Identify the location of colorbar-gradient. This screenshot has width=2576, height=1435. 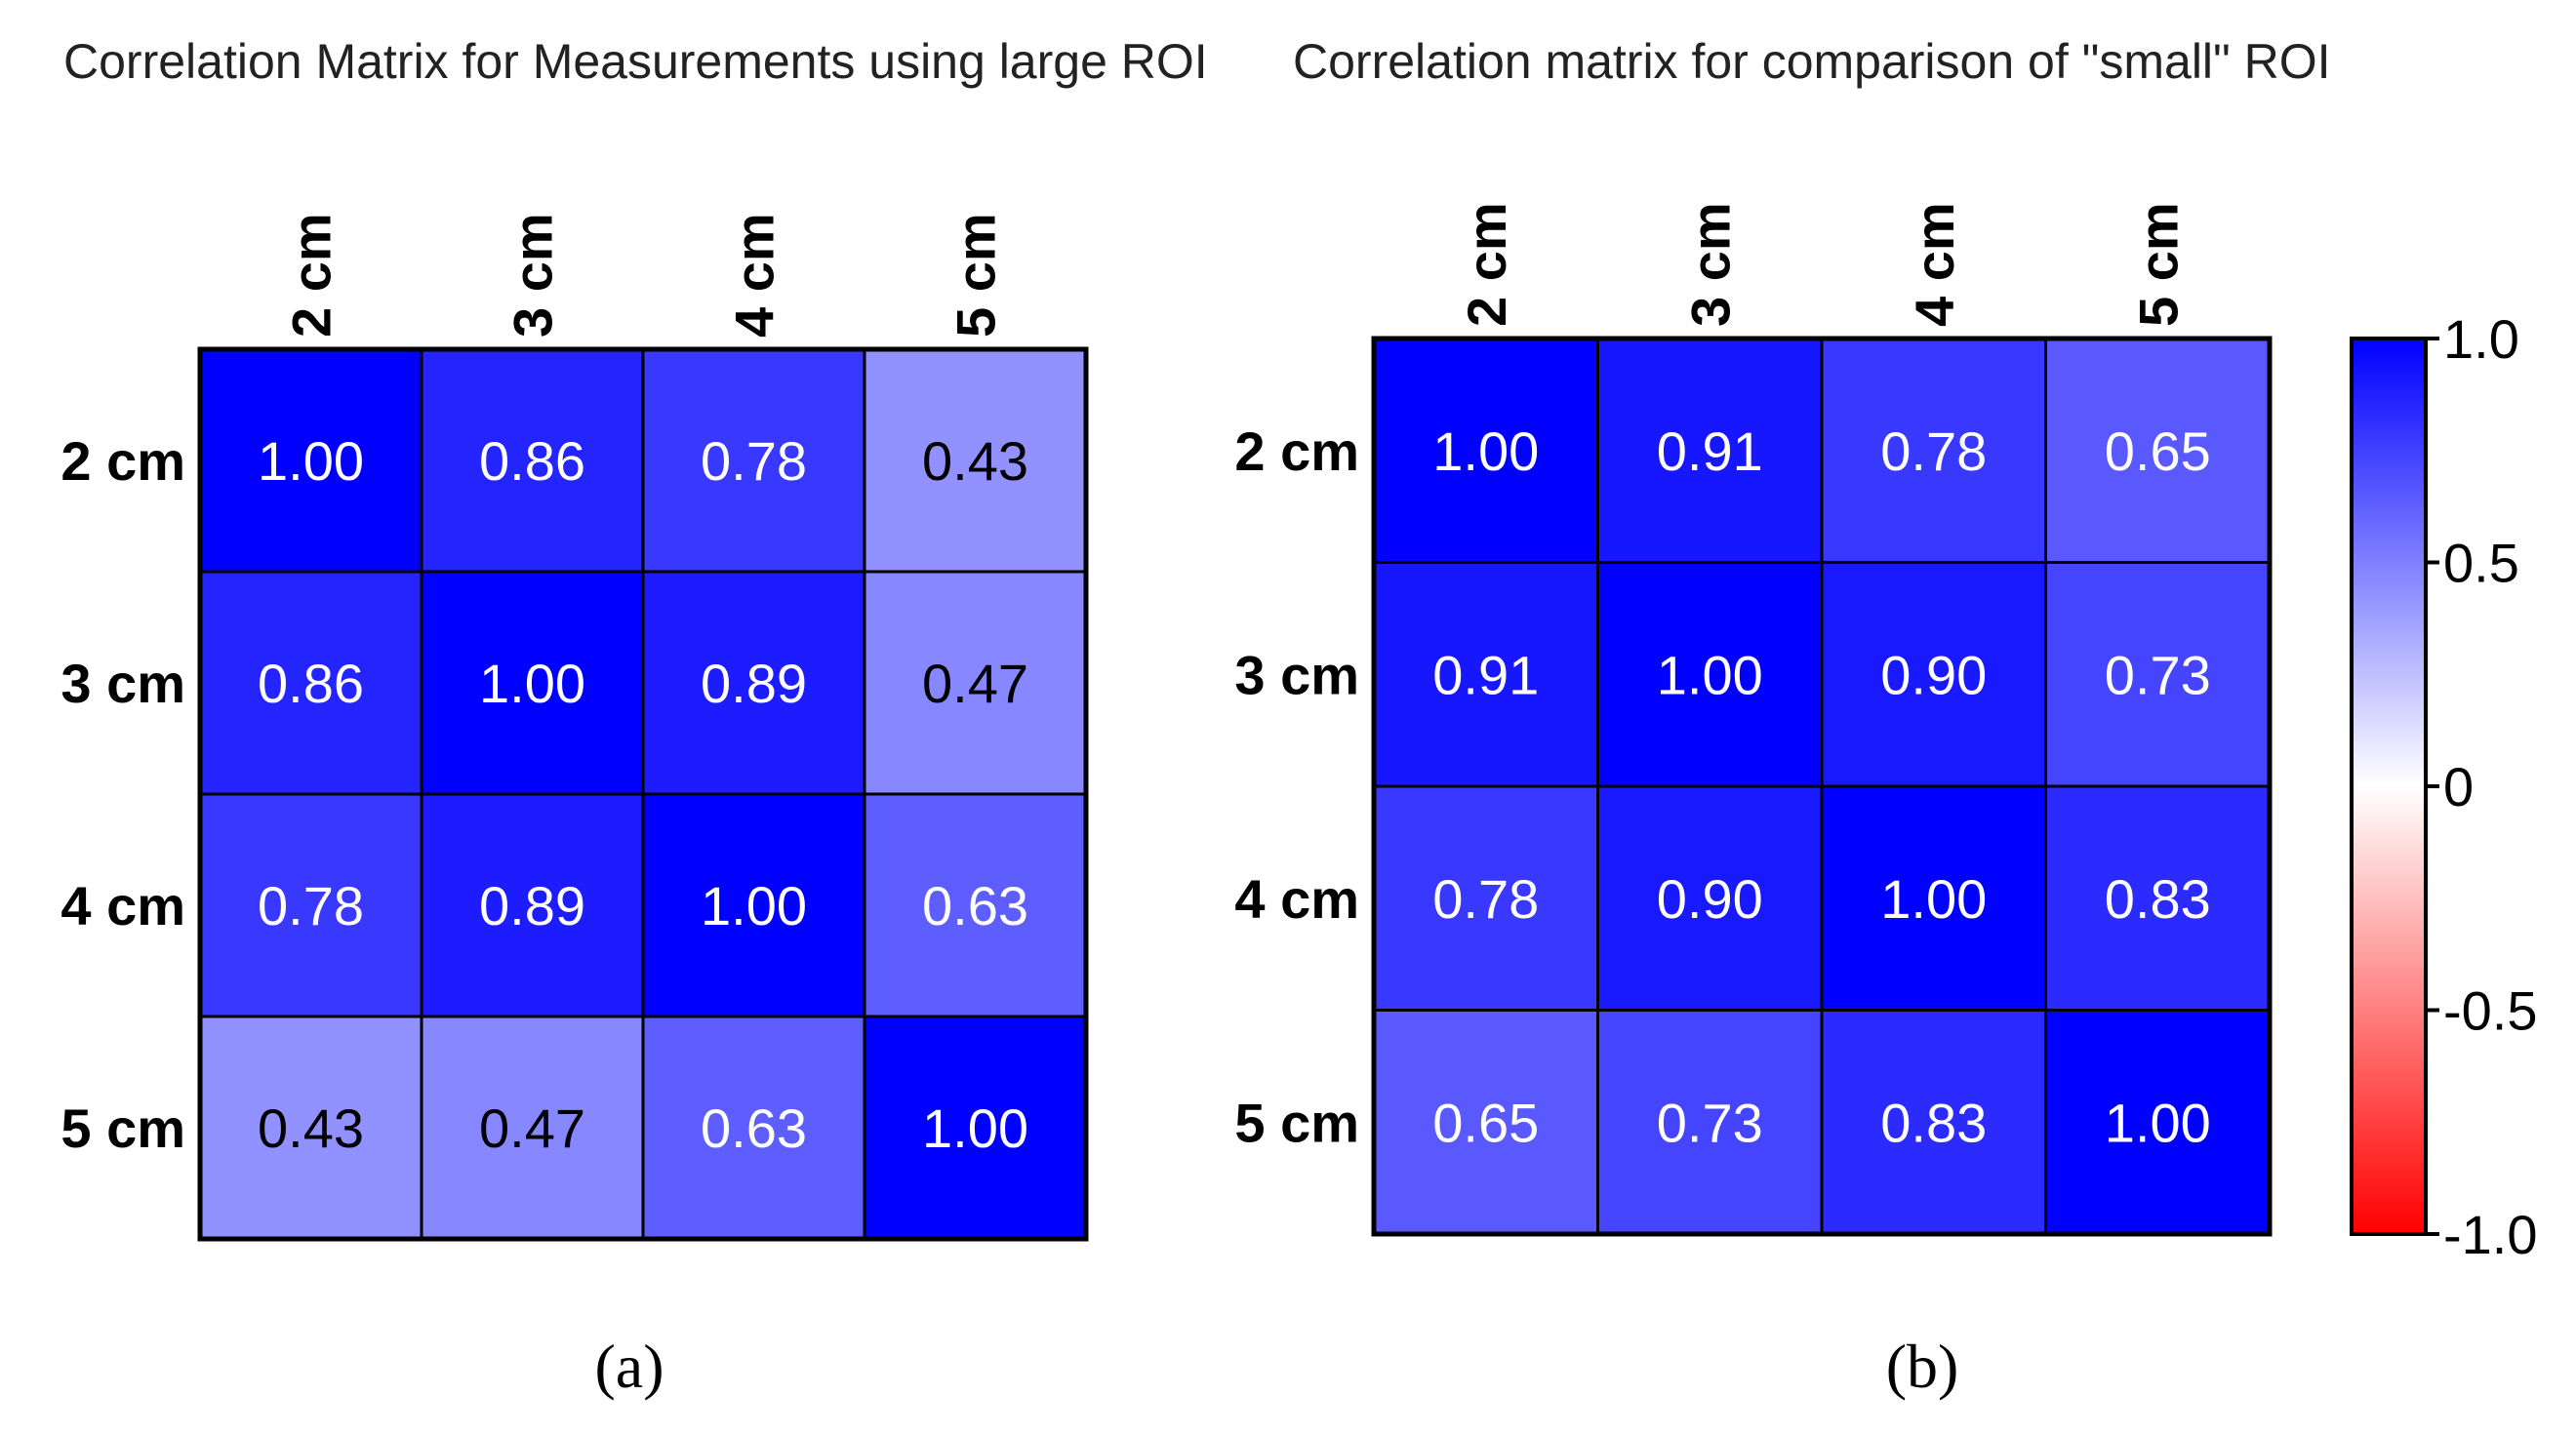
(2389, 786).